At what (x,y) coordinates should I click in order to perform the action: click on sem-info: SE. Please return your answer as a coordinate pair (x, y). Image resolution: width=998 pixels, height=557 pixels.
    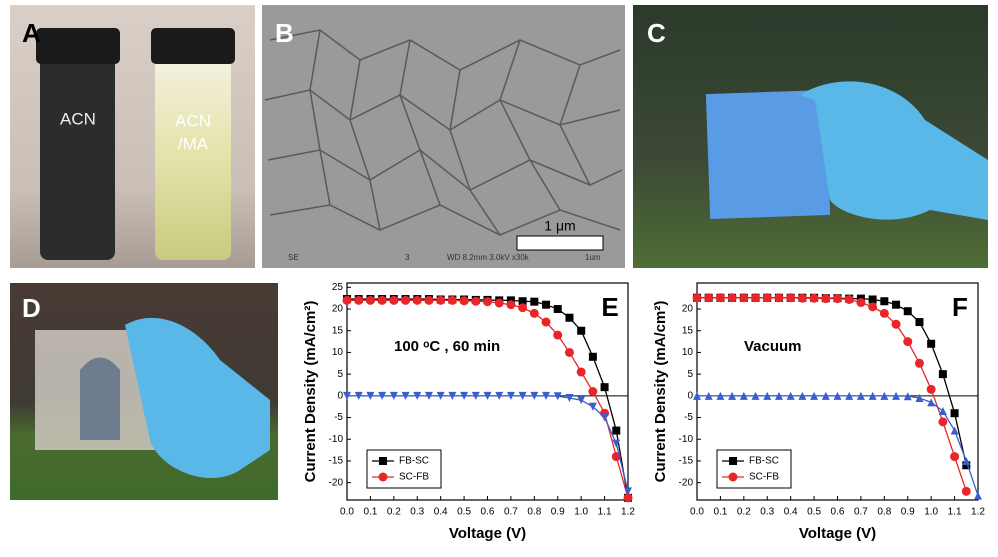
    Looking at the image, I should click on (293, 257).